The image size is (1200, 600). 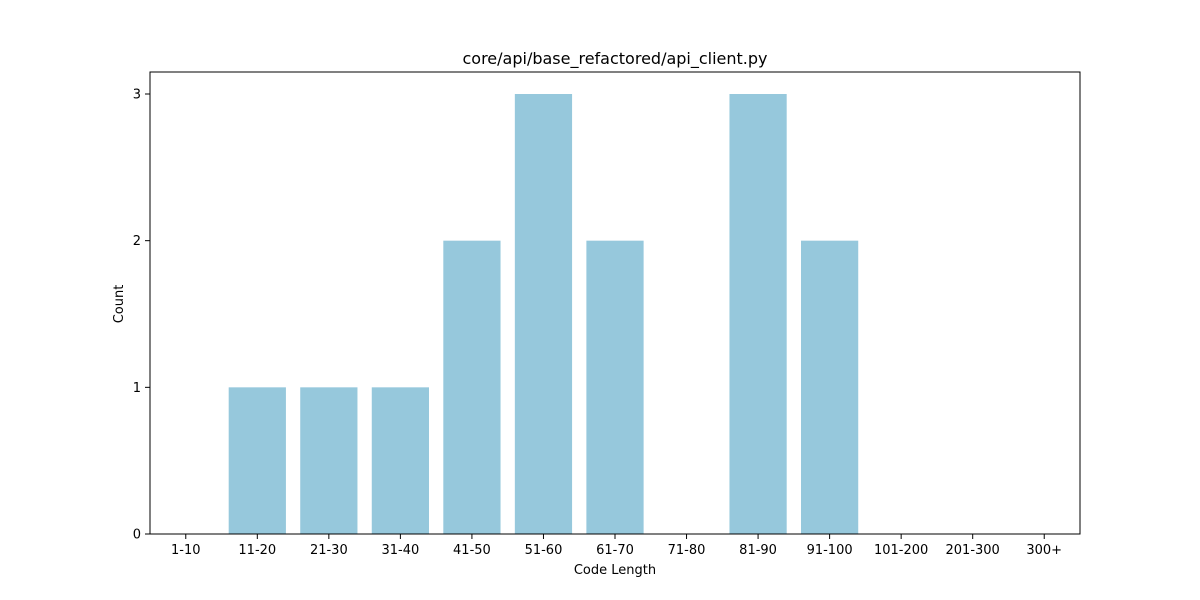 I want to click on x-tick-label: 1-10, so click(x=186, y=550).